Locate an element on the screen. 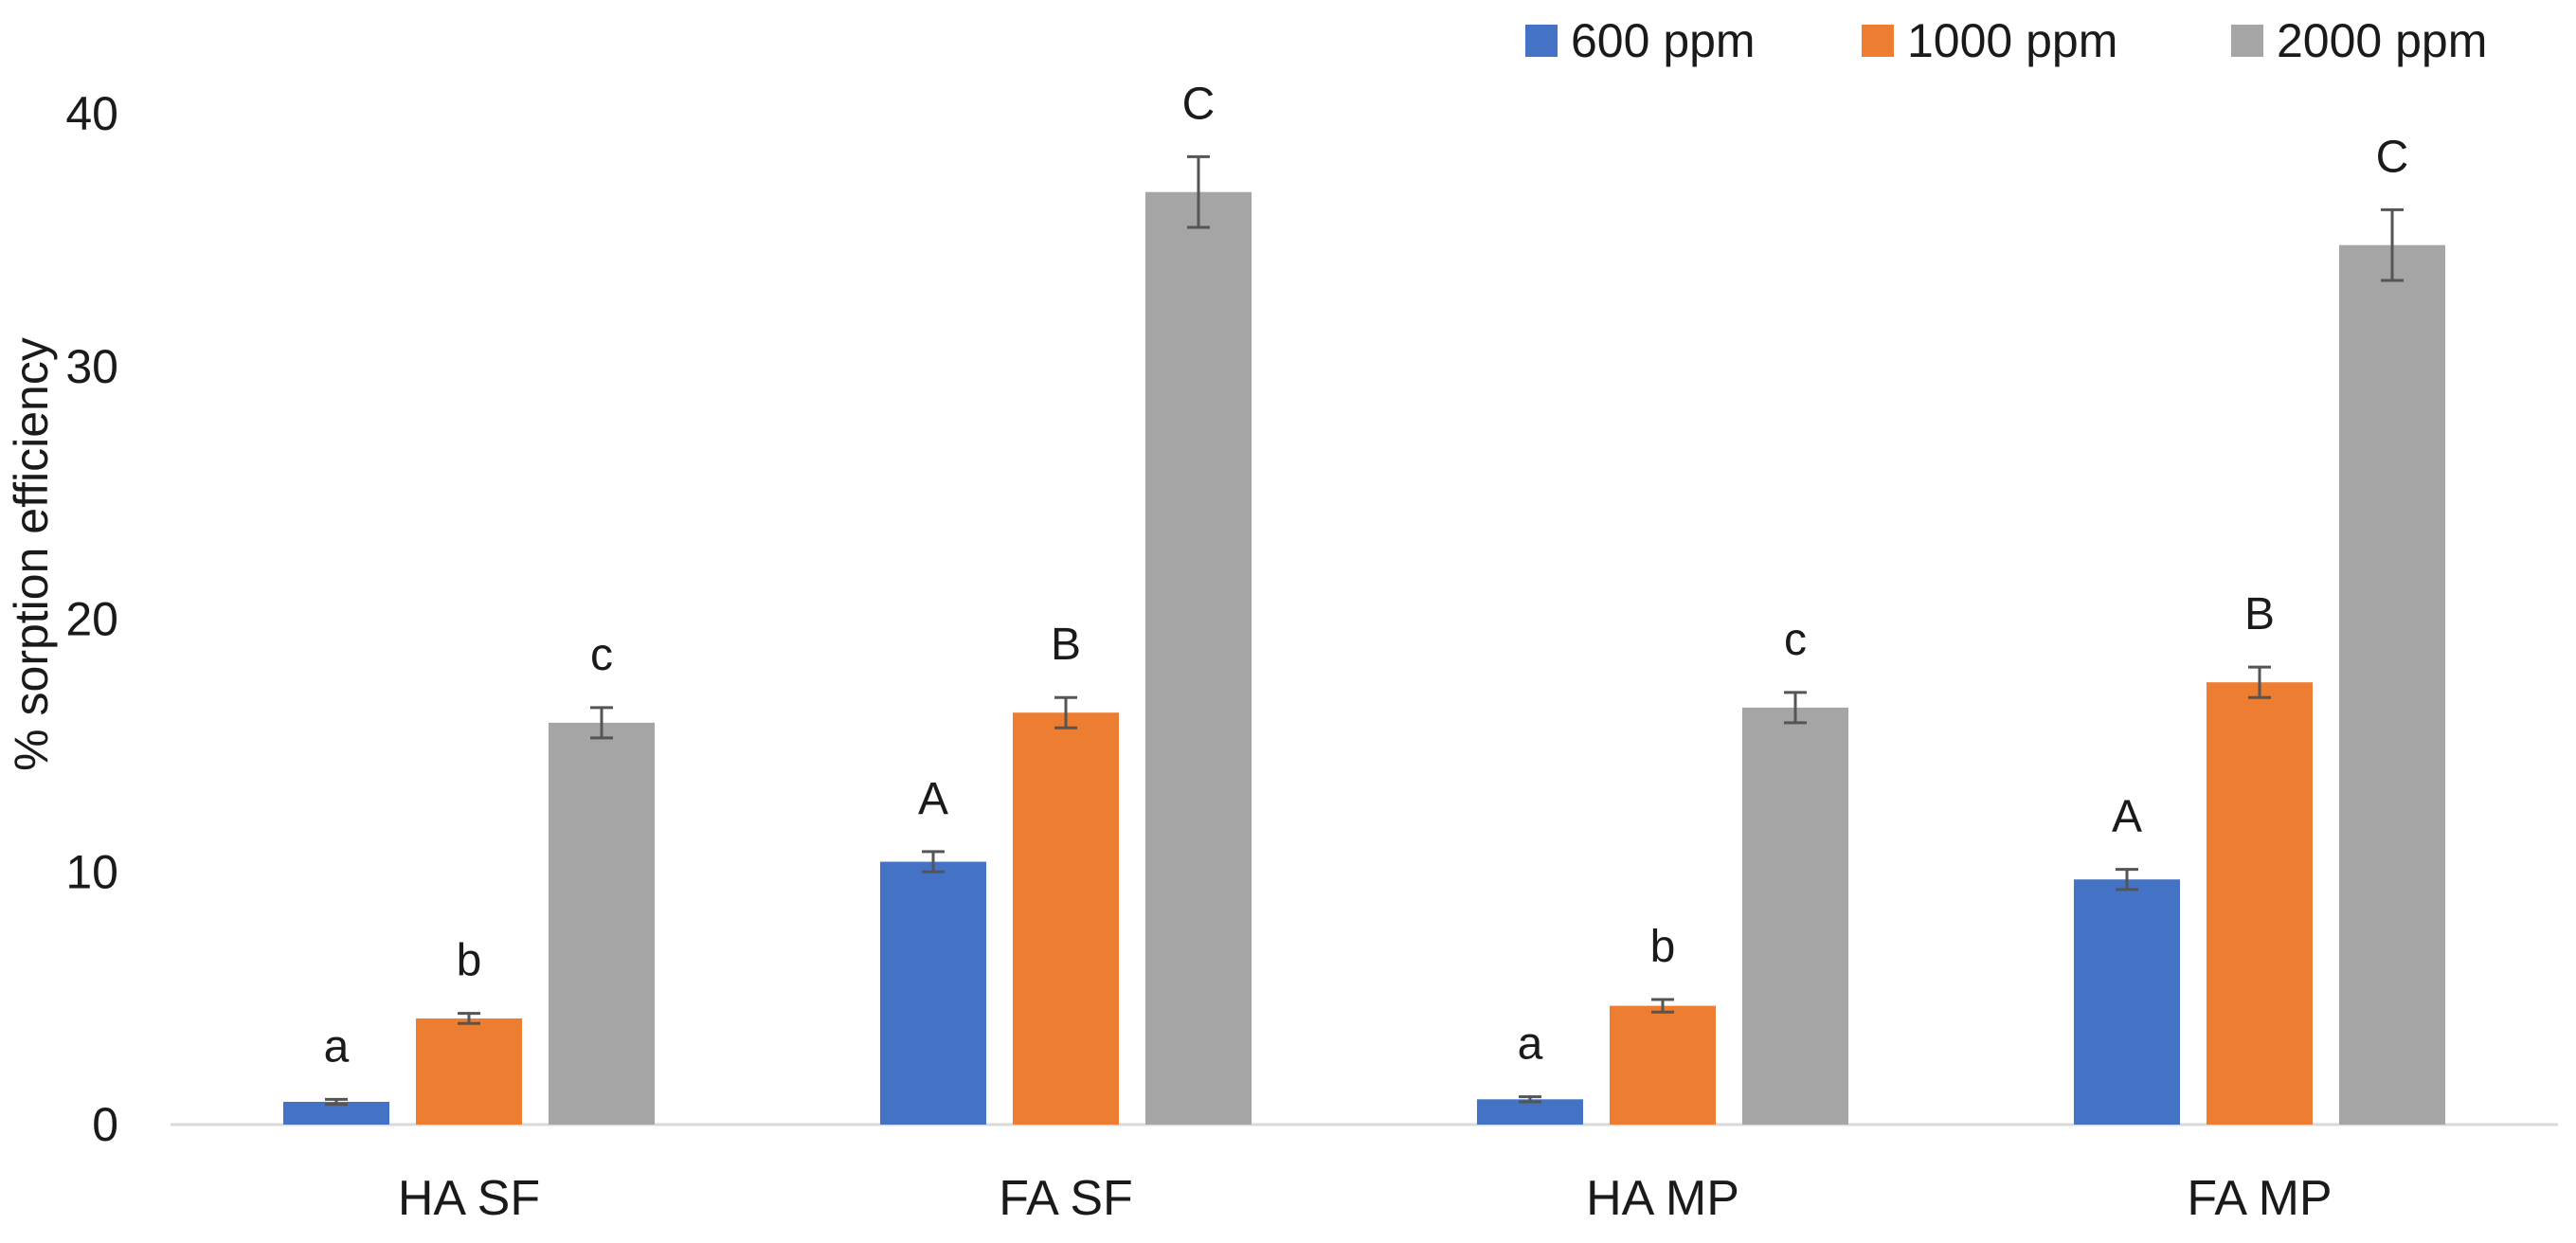 Image resolution: width=2576 pixels, height=1243 pixels. legend-label: 600 ppm is located at coordinates (1663, 41).